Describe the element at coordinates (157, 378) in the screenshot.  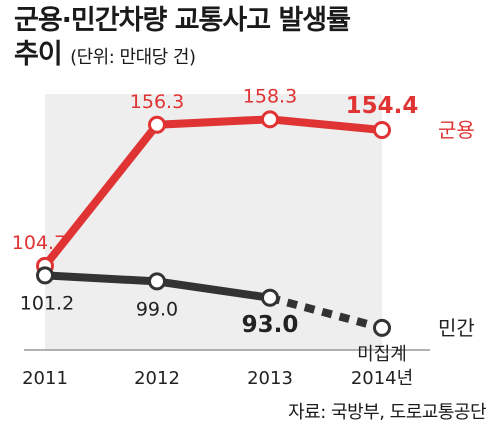
I see `x-tick-label: 2012` at that location.